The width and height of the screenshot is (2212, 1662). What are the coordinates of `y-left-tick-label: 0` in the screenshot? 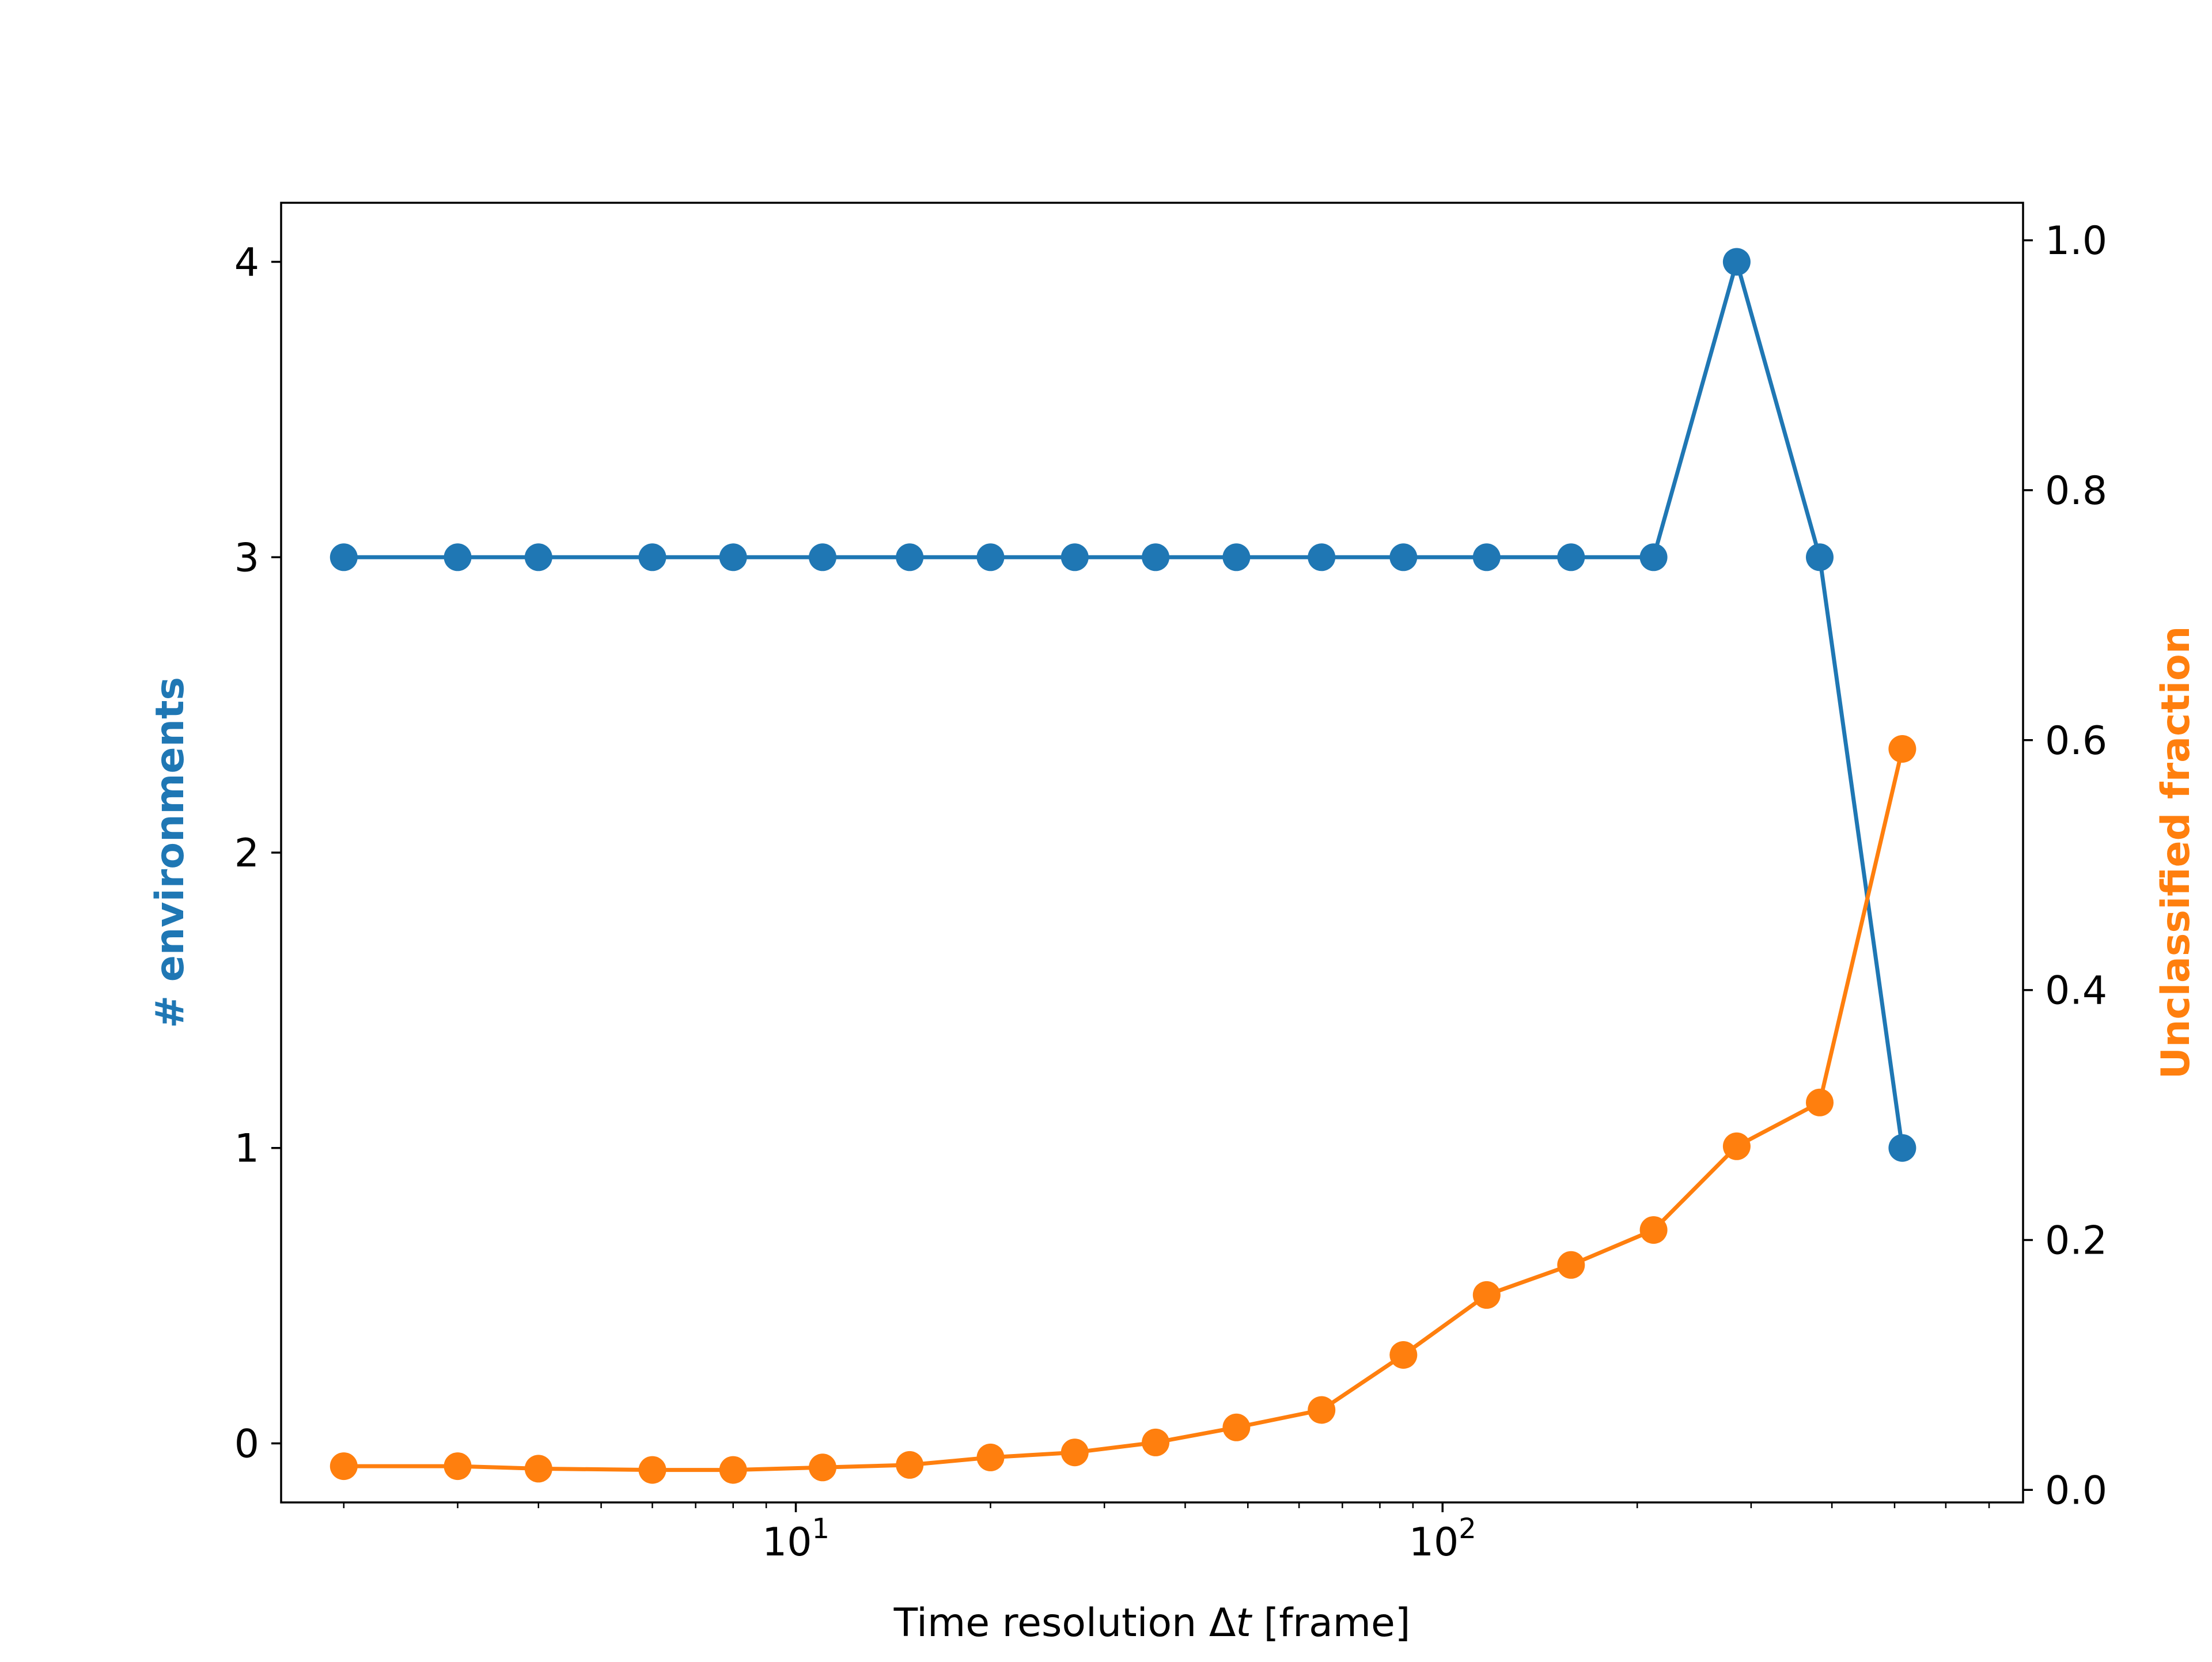 It's located at (246, 1444).